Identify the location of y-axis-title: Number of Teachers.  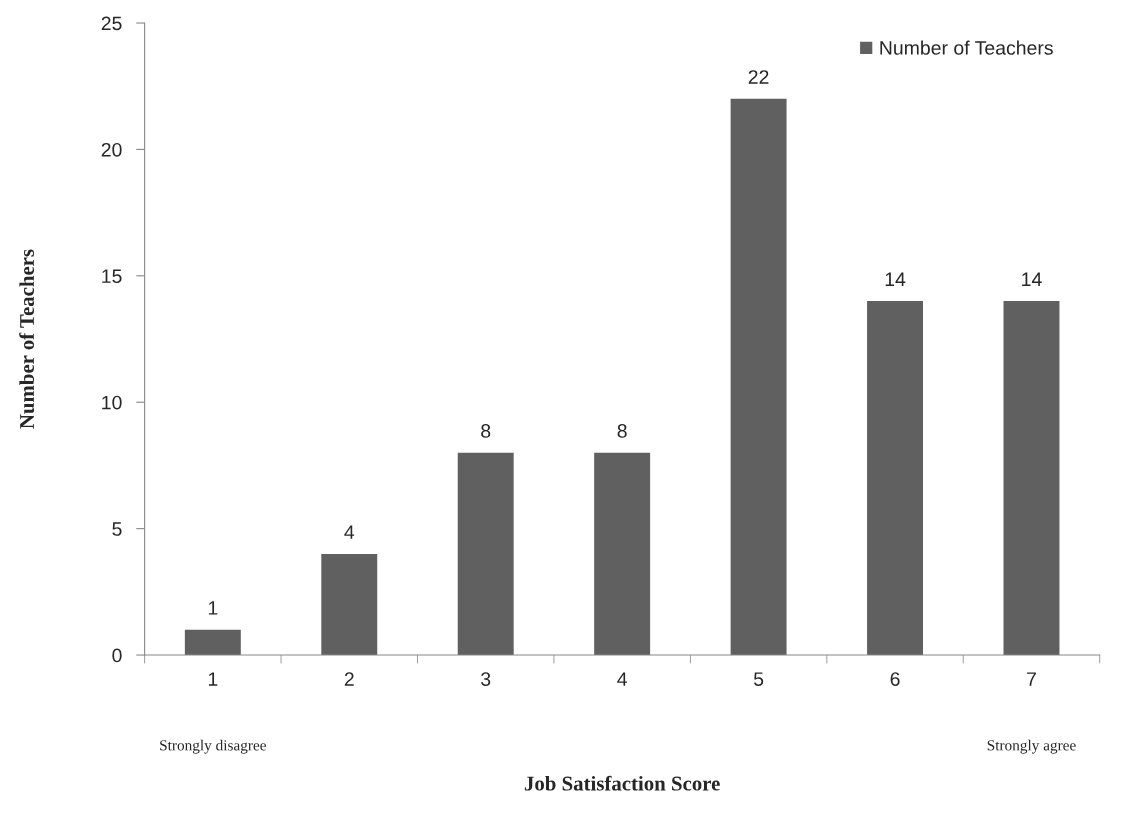
(27, 339).